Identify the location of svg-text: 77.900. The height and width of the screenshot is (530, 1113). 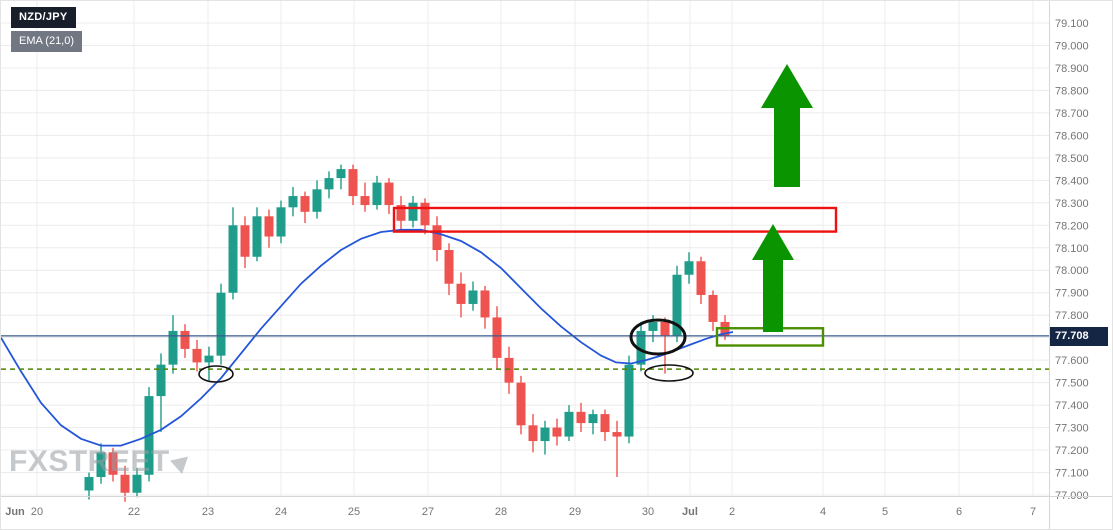
(1072, 294).